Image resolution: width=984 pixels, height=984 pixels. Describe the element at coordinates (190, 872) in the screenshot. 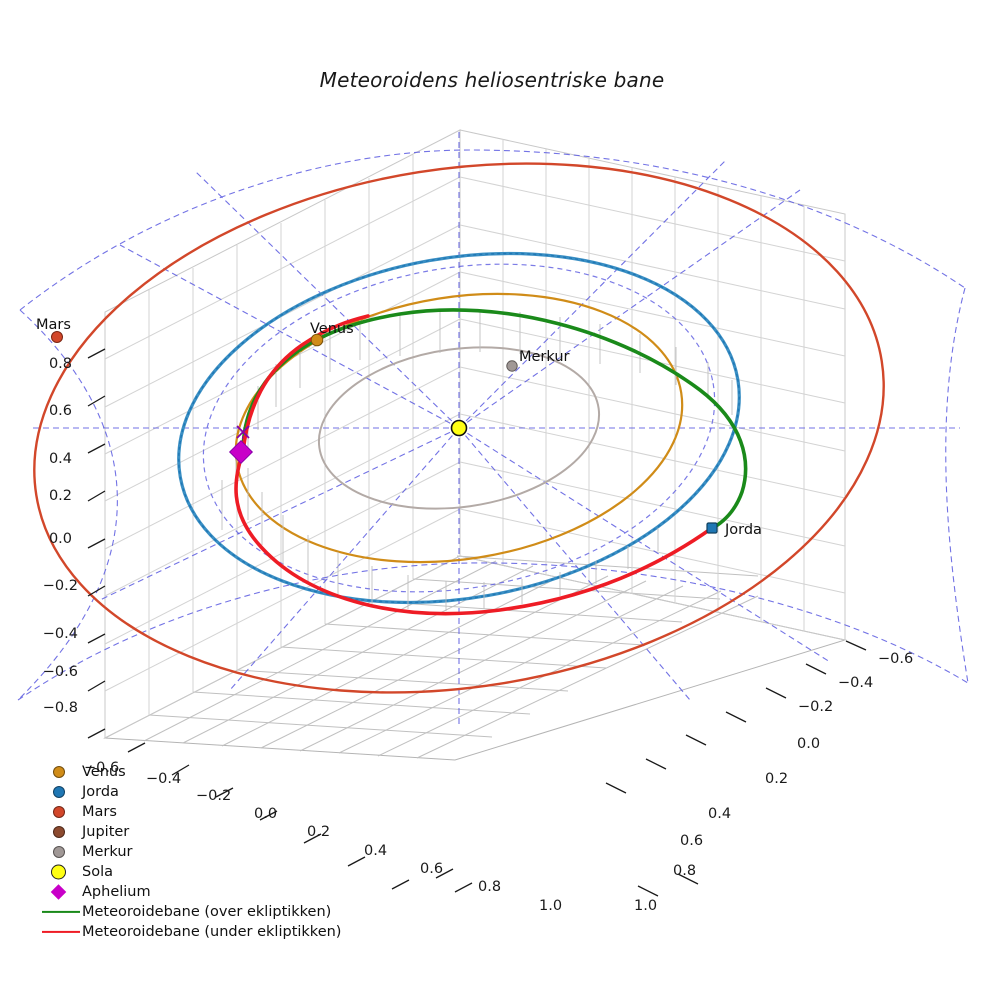

I see `legend-item-sola: Sola` at that location.